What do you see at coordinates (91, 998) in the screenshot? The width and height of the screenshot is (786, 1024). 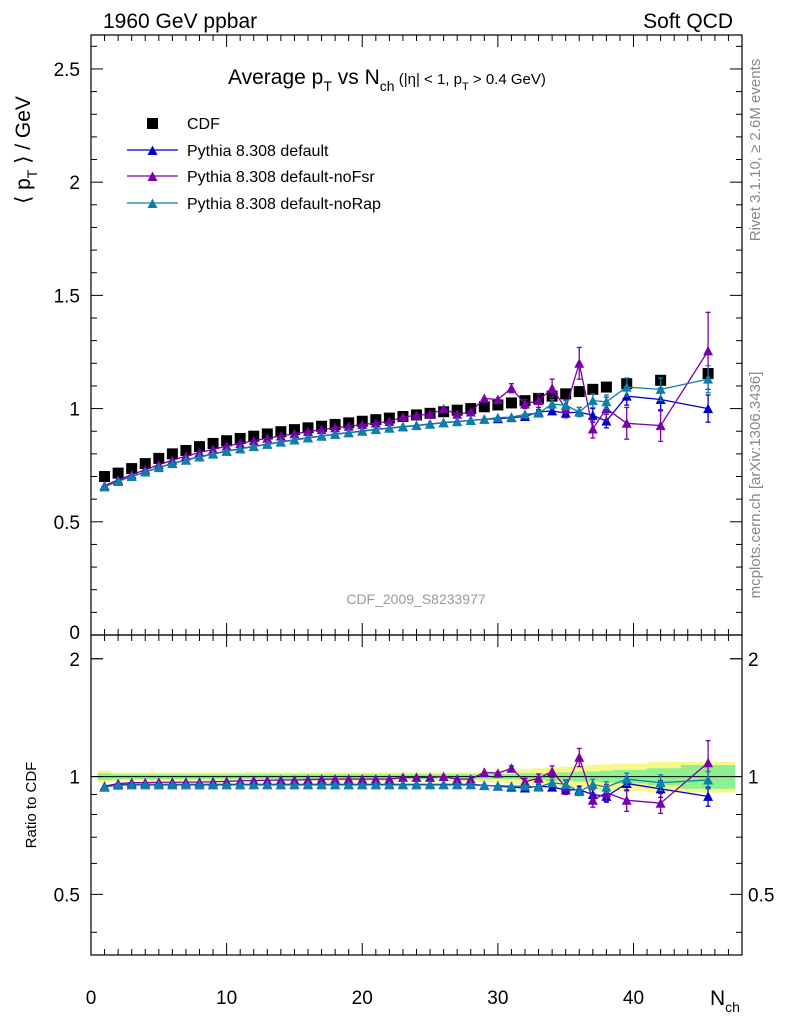 I see `x-tick-label: 0` at bounding box center [91, 998].